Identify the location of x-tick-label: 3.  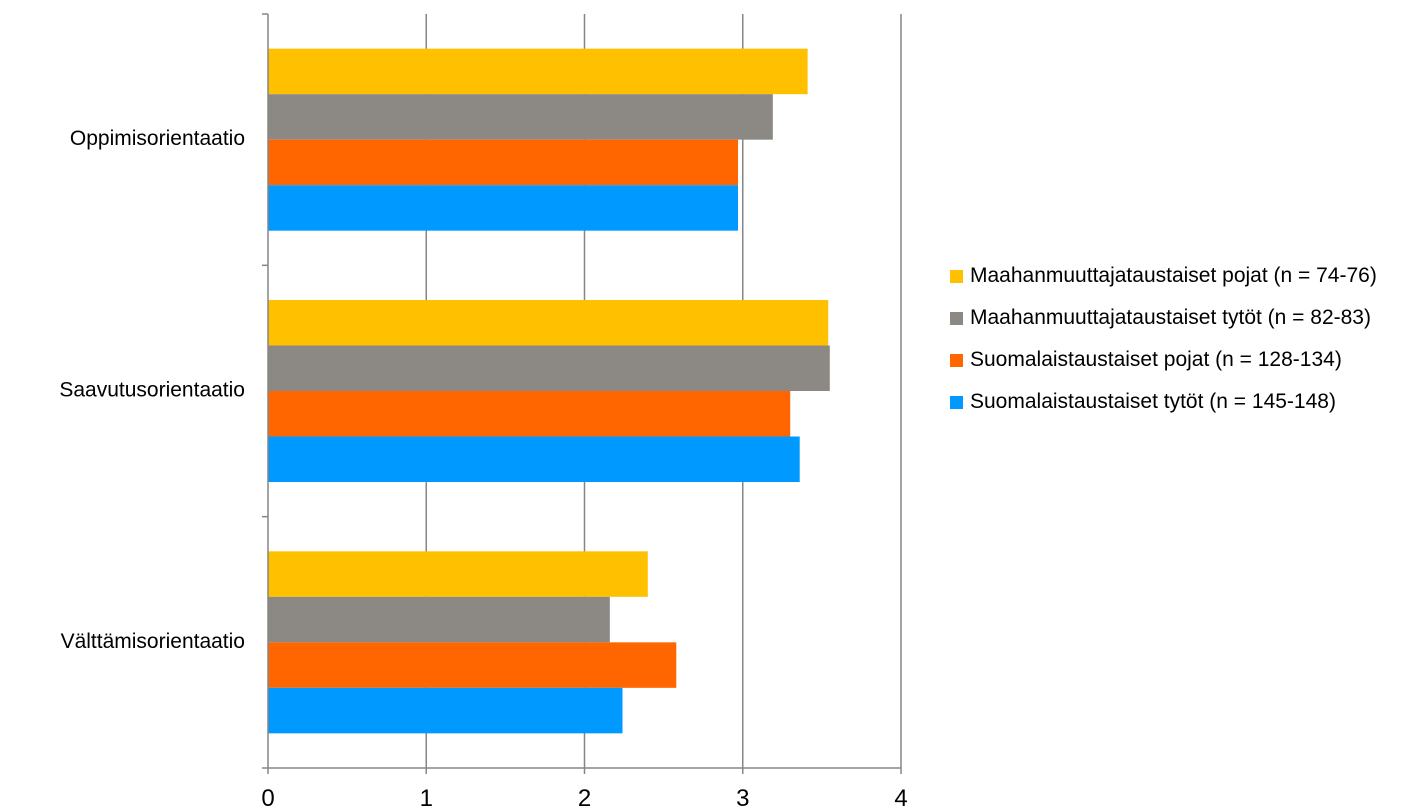
(742, 797).